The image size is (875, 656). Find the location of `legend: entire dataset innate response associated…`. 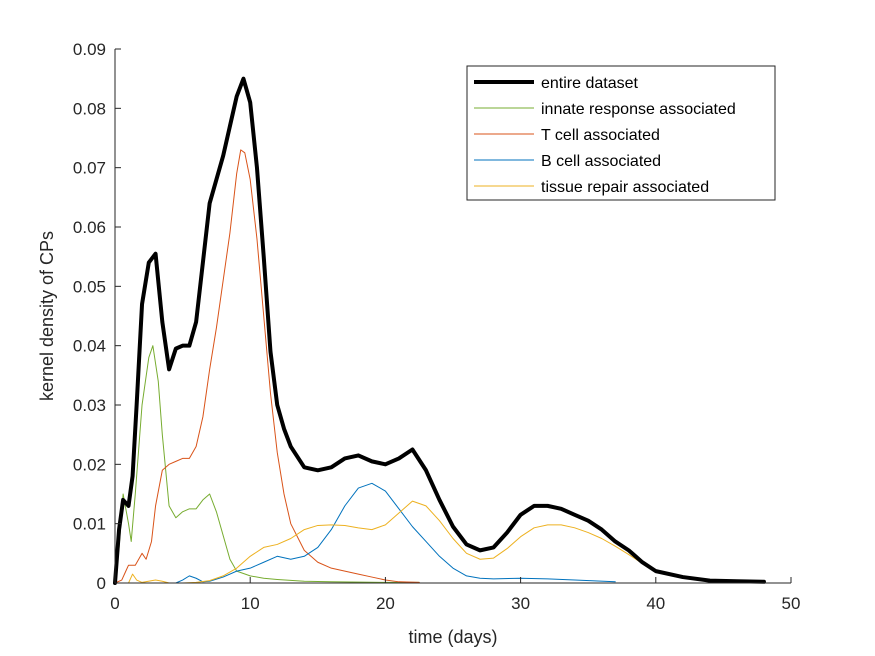

legend: entire dataset innate response associated… is located at coordinates (621, 133).